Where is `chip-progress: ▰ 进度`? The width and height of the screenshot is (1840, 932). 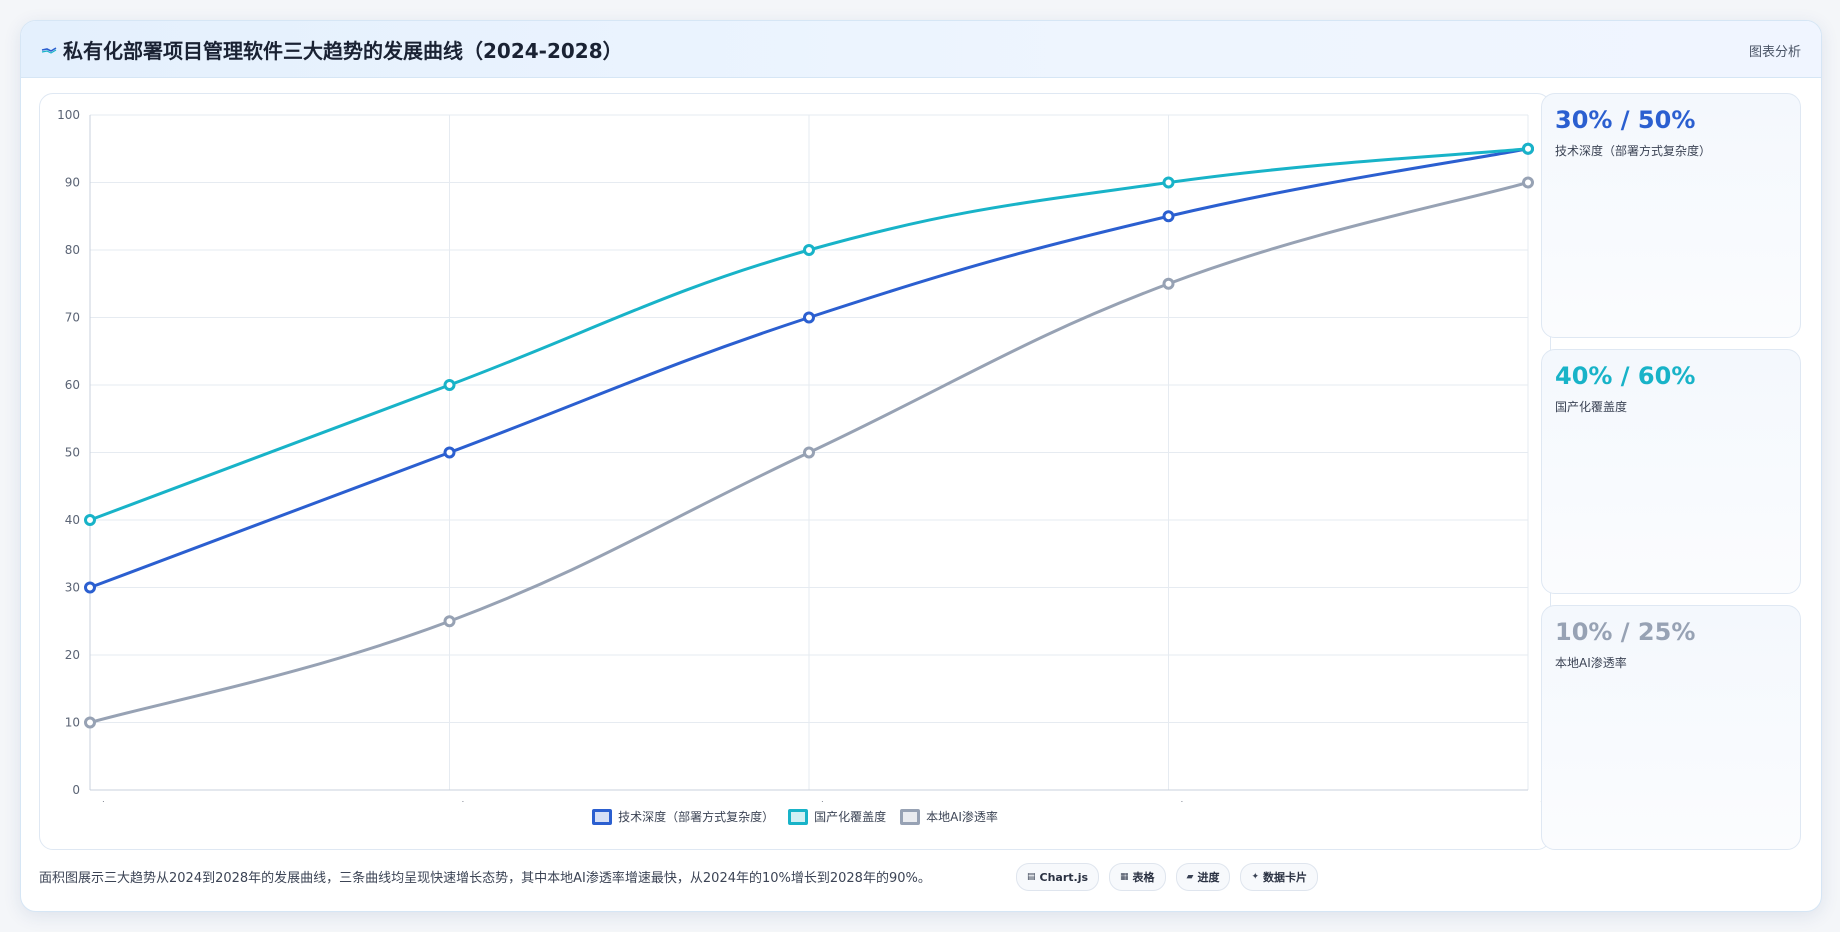
chip-progress: ▰ 进度 is located at coordinates (1203, 877).